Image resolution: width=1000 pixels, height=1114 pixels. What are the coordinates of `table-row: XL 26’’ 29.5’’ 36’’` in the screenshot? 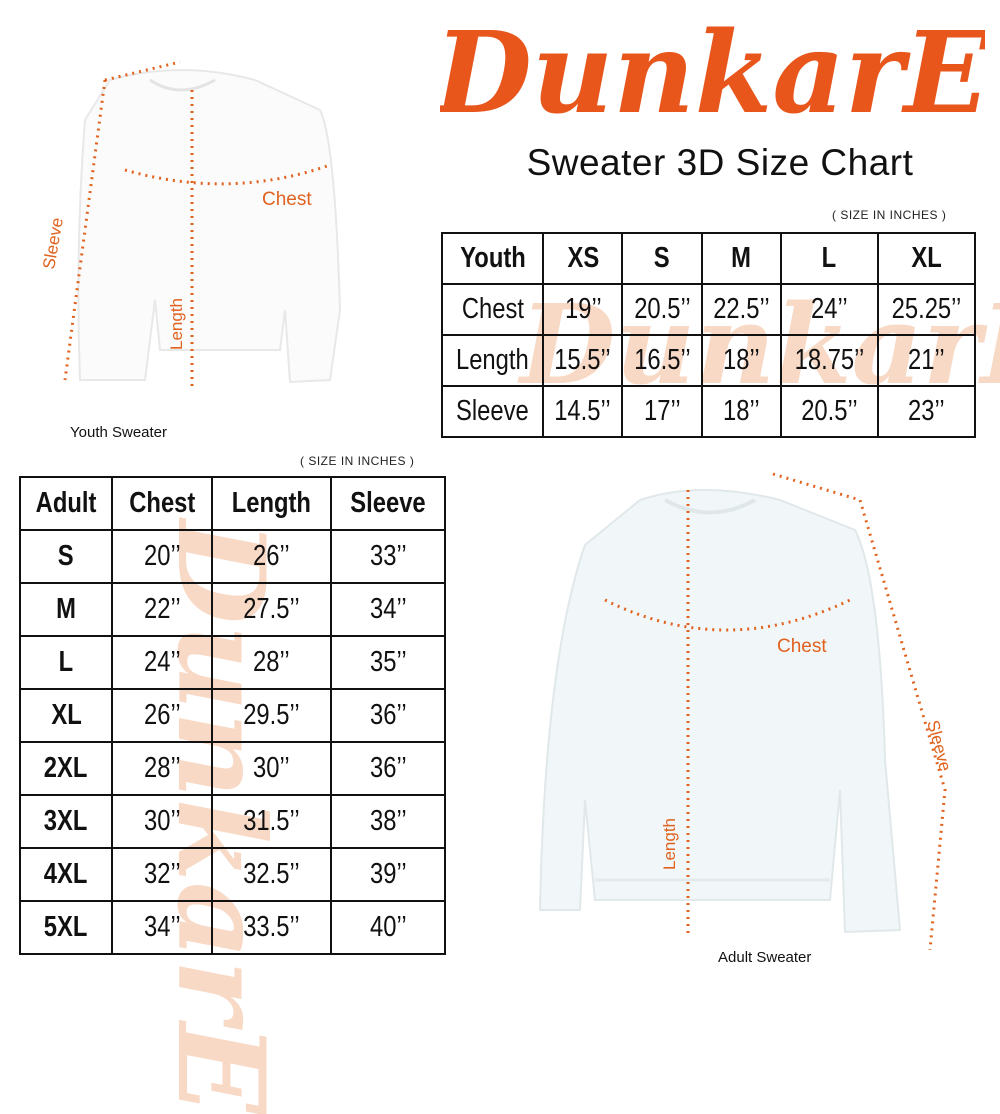 It's located at (232, 715).